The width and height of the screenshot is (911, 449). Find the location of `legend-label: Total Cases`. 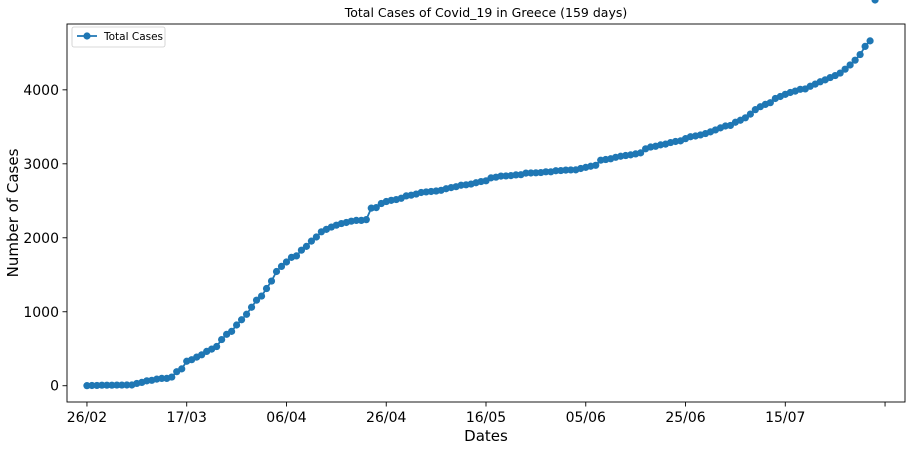

legend-label: Total Cases is located at coordinates (133, 37).